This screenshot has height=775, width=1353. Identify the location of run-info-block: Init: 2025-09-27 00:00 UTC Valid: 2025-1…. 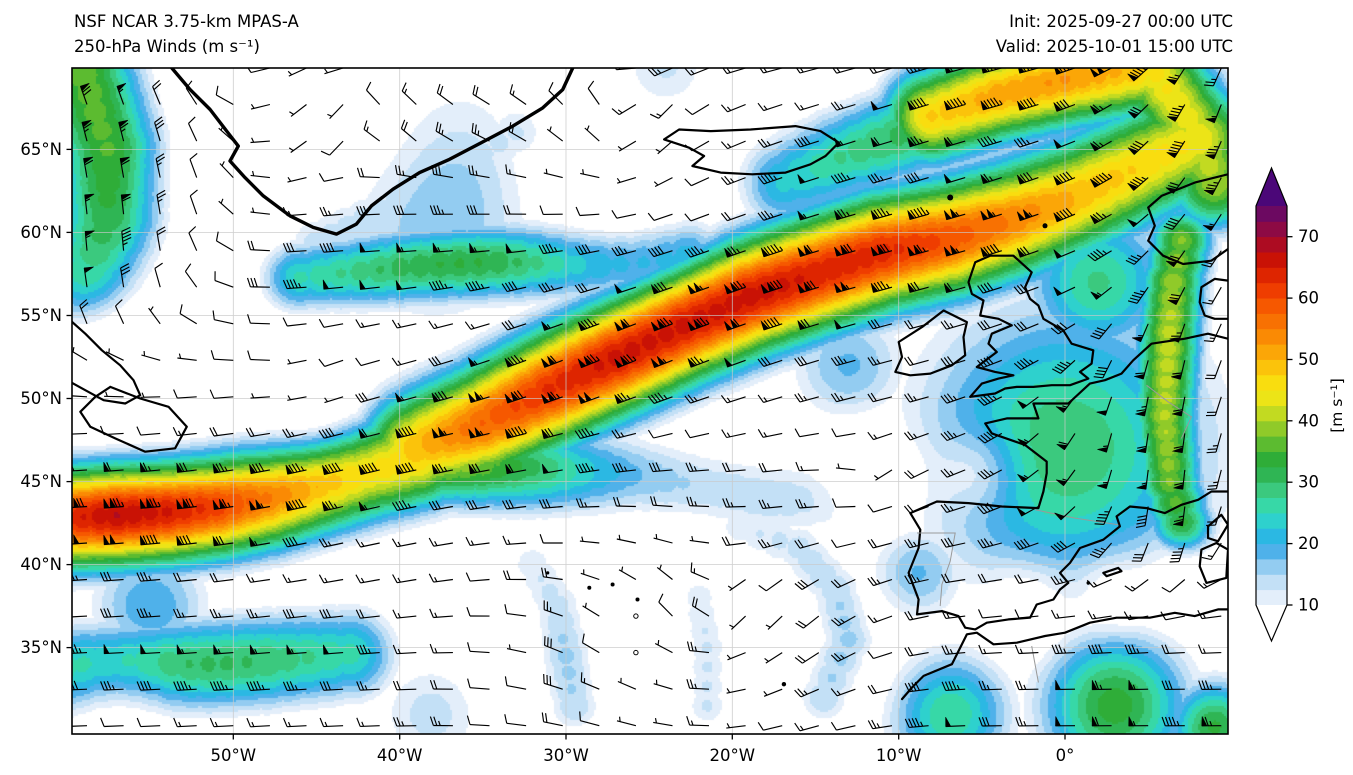
(1114, 34).